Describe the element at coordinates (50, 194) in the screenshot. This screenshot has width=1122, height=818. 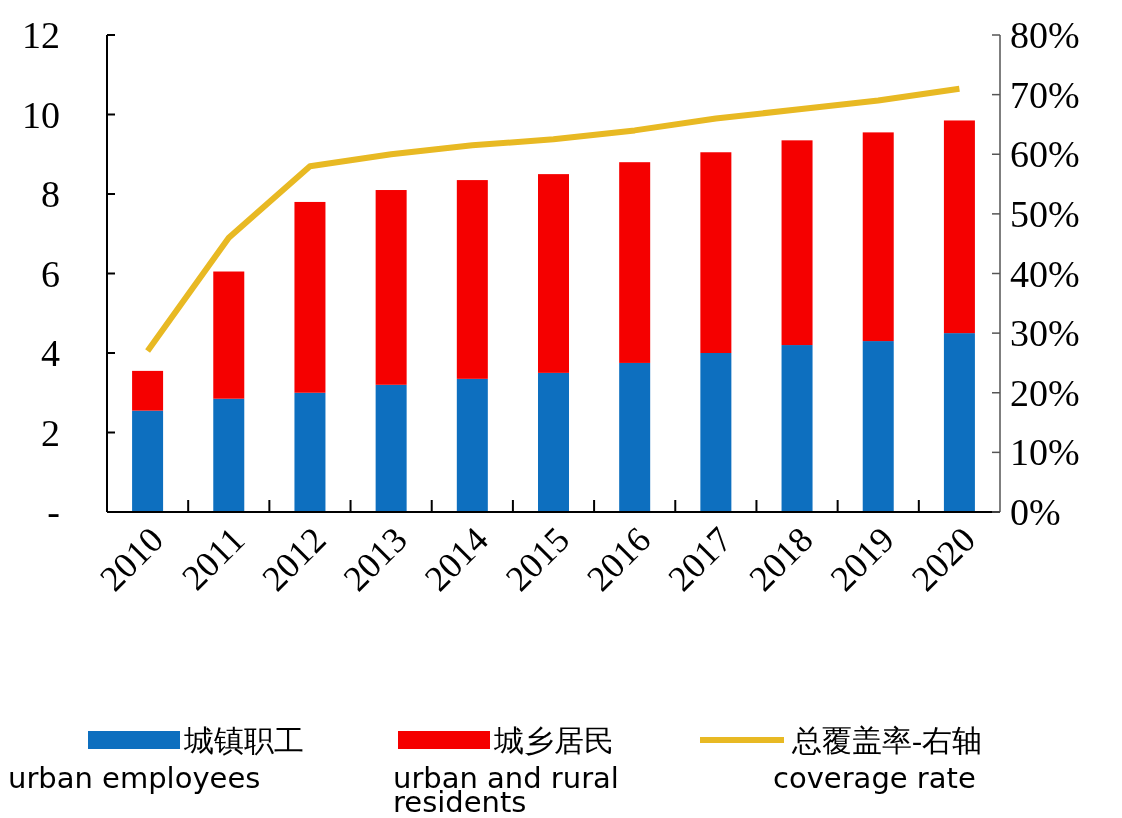
I see `y-tick-label: 8` at that location.